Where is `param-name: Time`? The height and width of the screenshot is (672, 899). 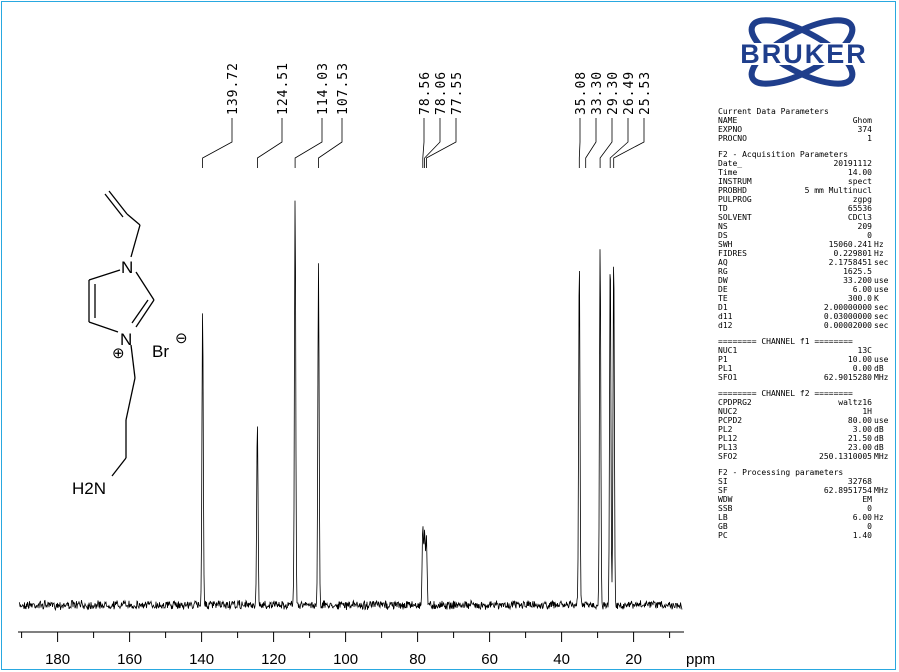 param-name: Time is located at coordinates (728, 172).